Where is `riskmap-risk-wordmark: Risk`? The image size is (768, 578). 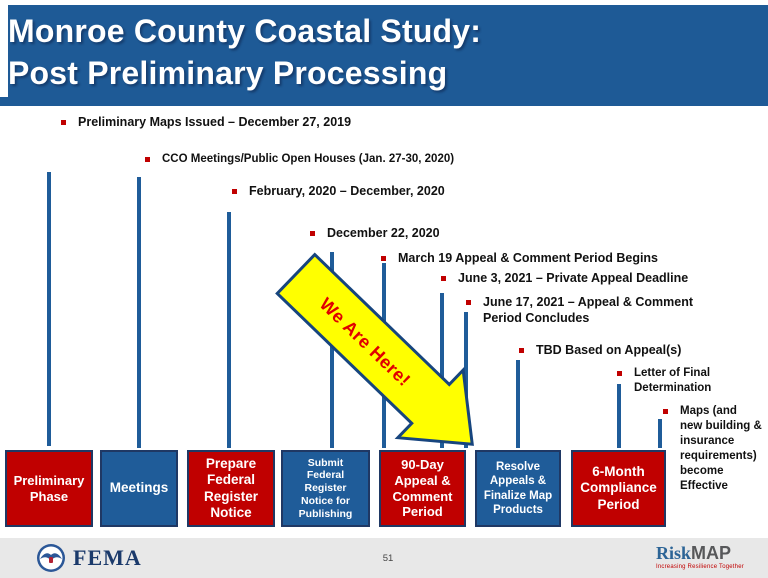 riskmap-risk-wordmark: Risk is located at coordinates (674, 553).